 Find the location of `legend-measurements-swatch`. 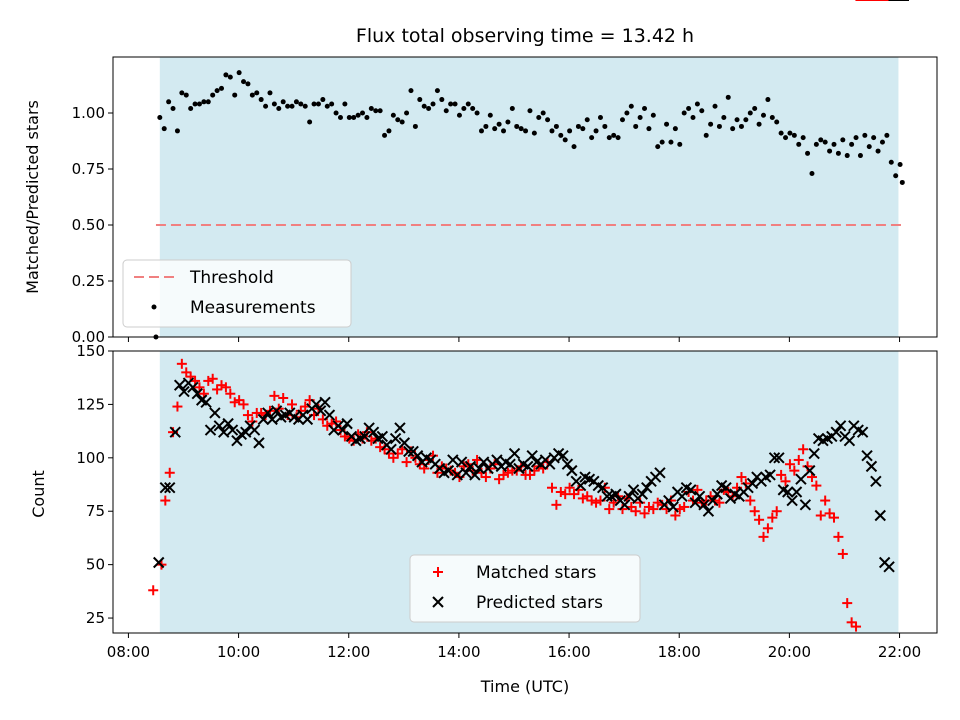

legend-measurements-swatch is located at coordinates (154, 307).